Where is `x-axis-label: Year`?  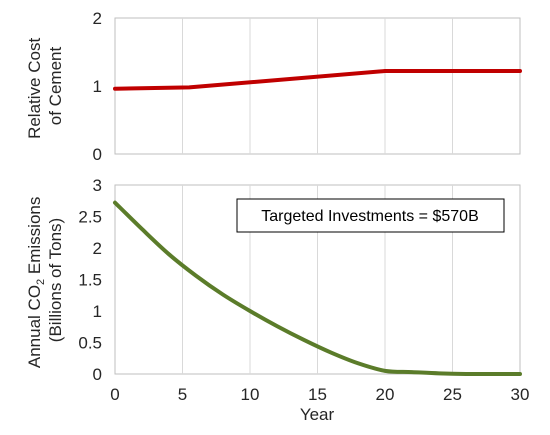 x-axis-label: Year is located at coordinates (317, 414).